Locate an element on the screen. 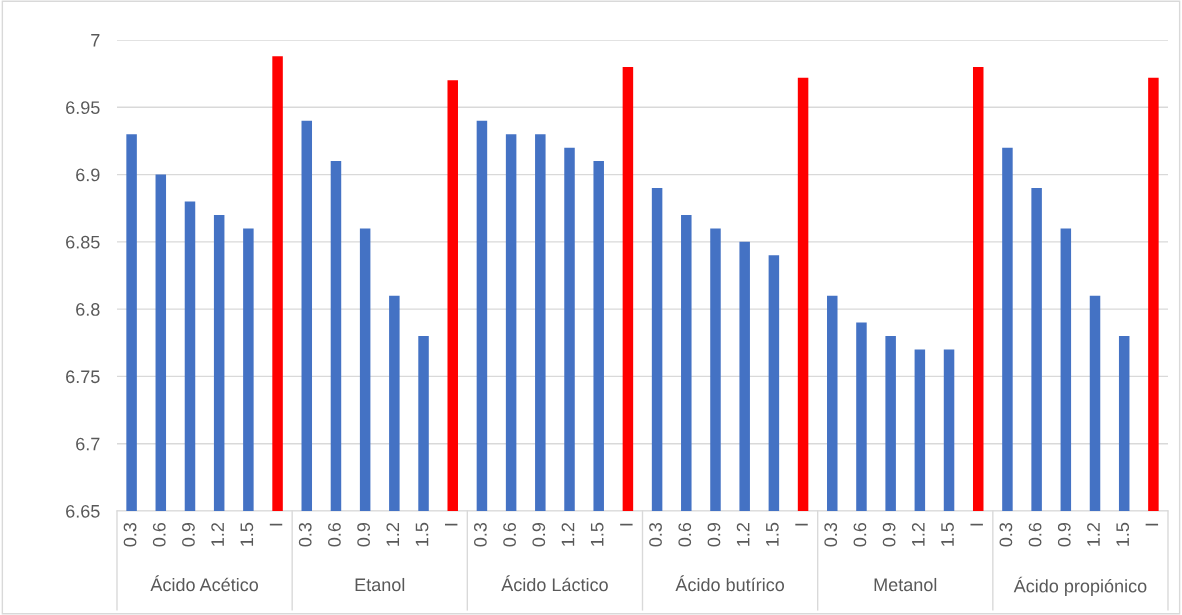 This screenshot has width=1182, height=615. text: Metanol is located at coordinates (905, 584).